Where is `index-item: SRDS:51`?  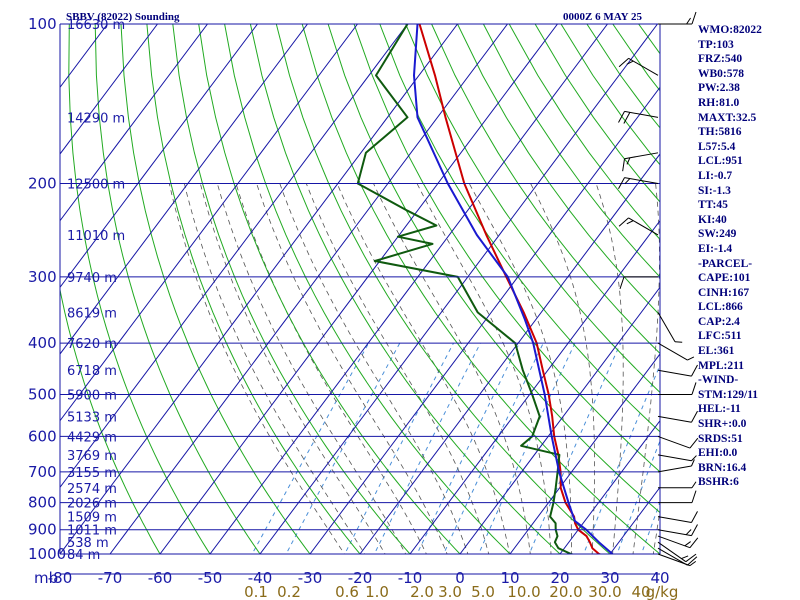
index-item: SRDS:51 is located at coordinates (720, 438).